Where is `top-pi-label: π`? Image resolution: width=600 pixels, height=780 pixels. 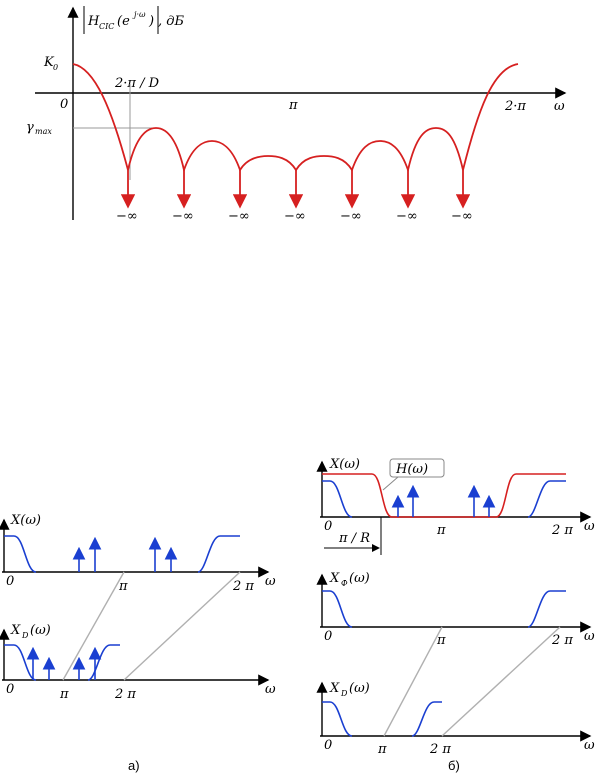 top-pi-label: π is located at coordinates (293, 105).